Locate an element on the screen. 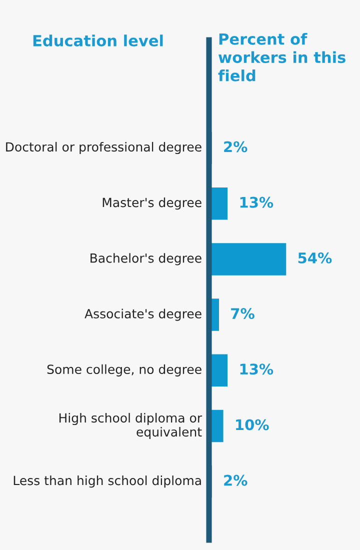 The width and height of the screenshot is (360, 550). y-tick-label: Doctoral or professional degree is located at coordinates (104, 148).